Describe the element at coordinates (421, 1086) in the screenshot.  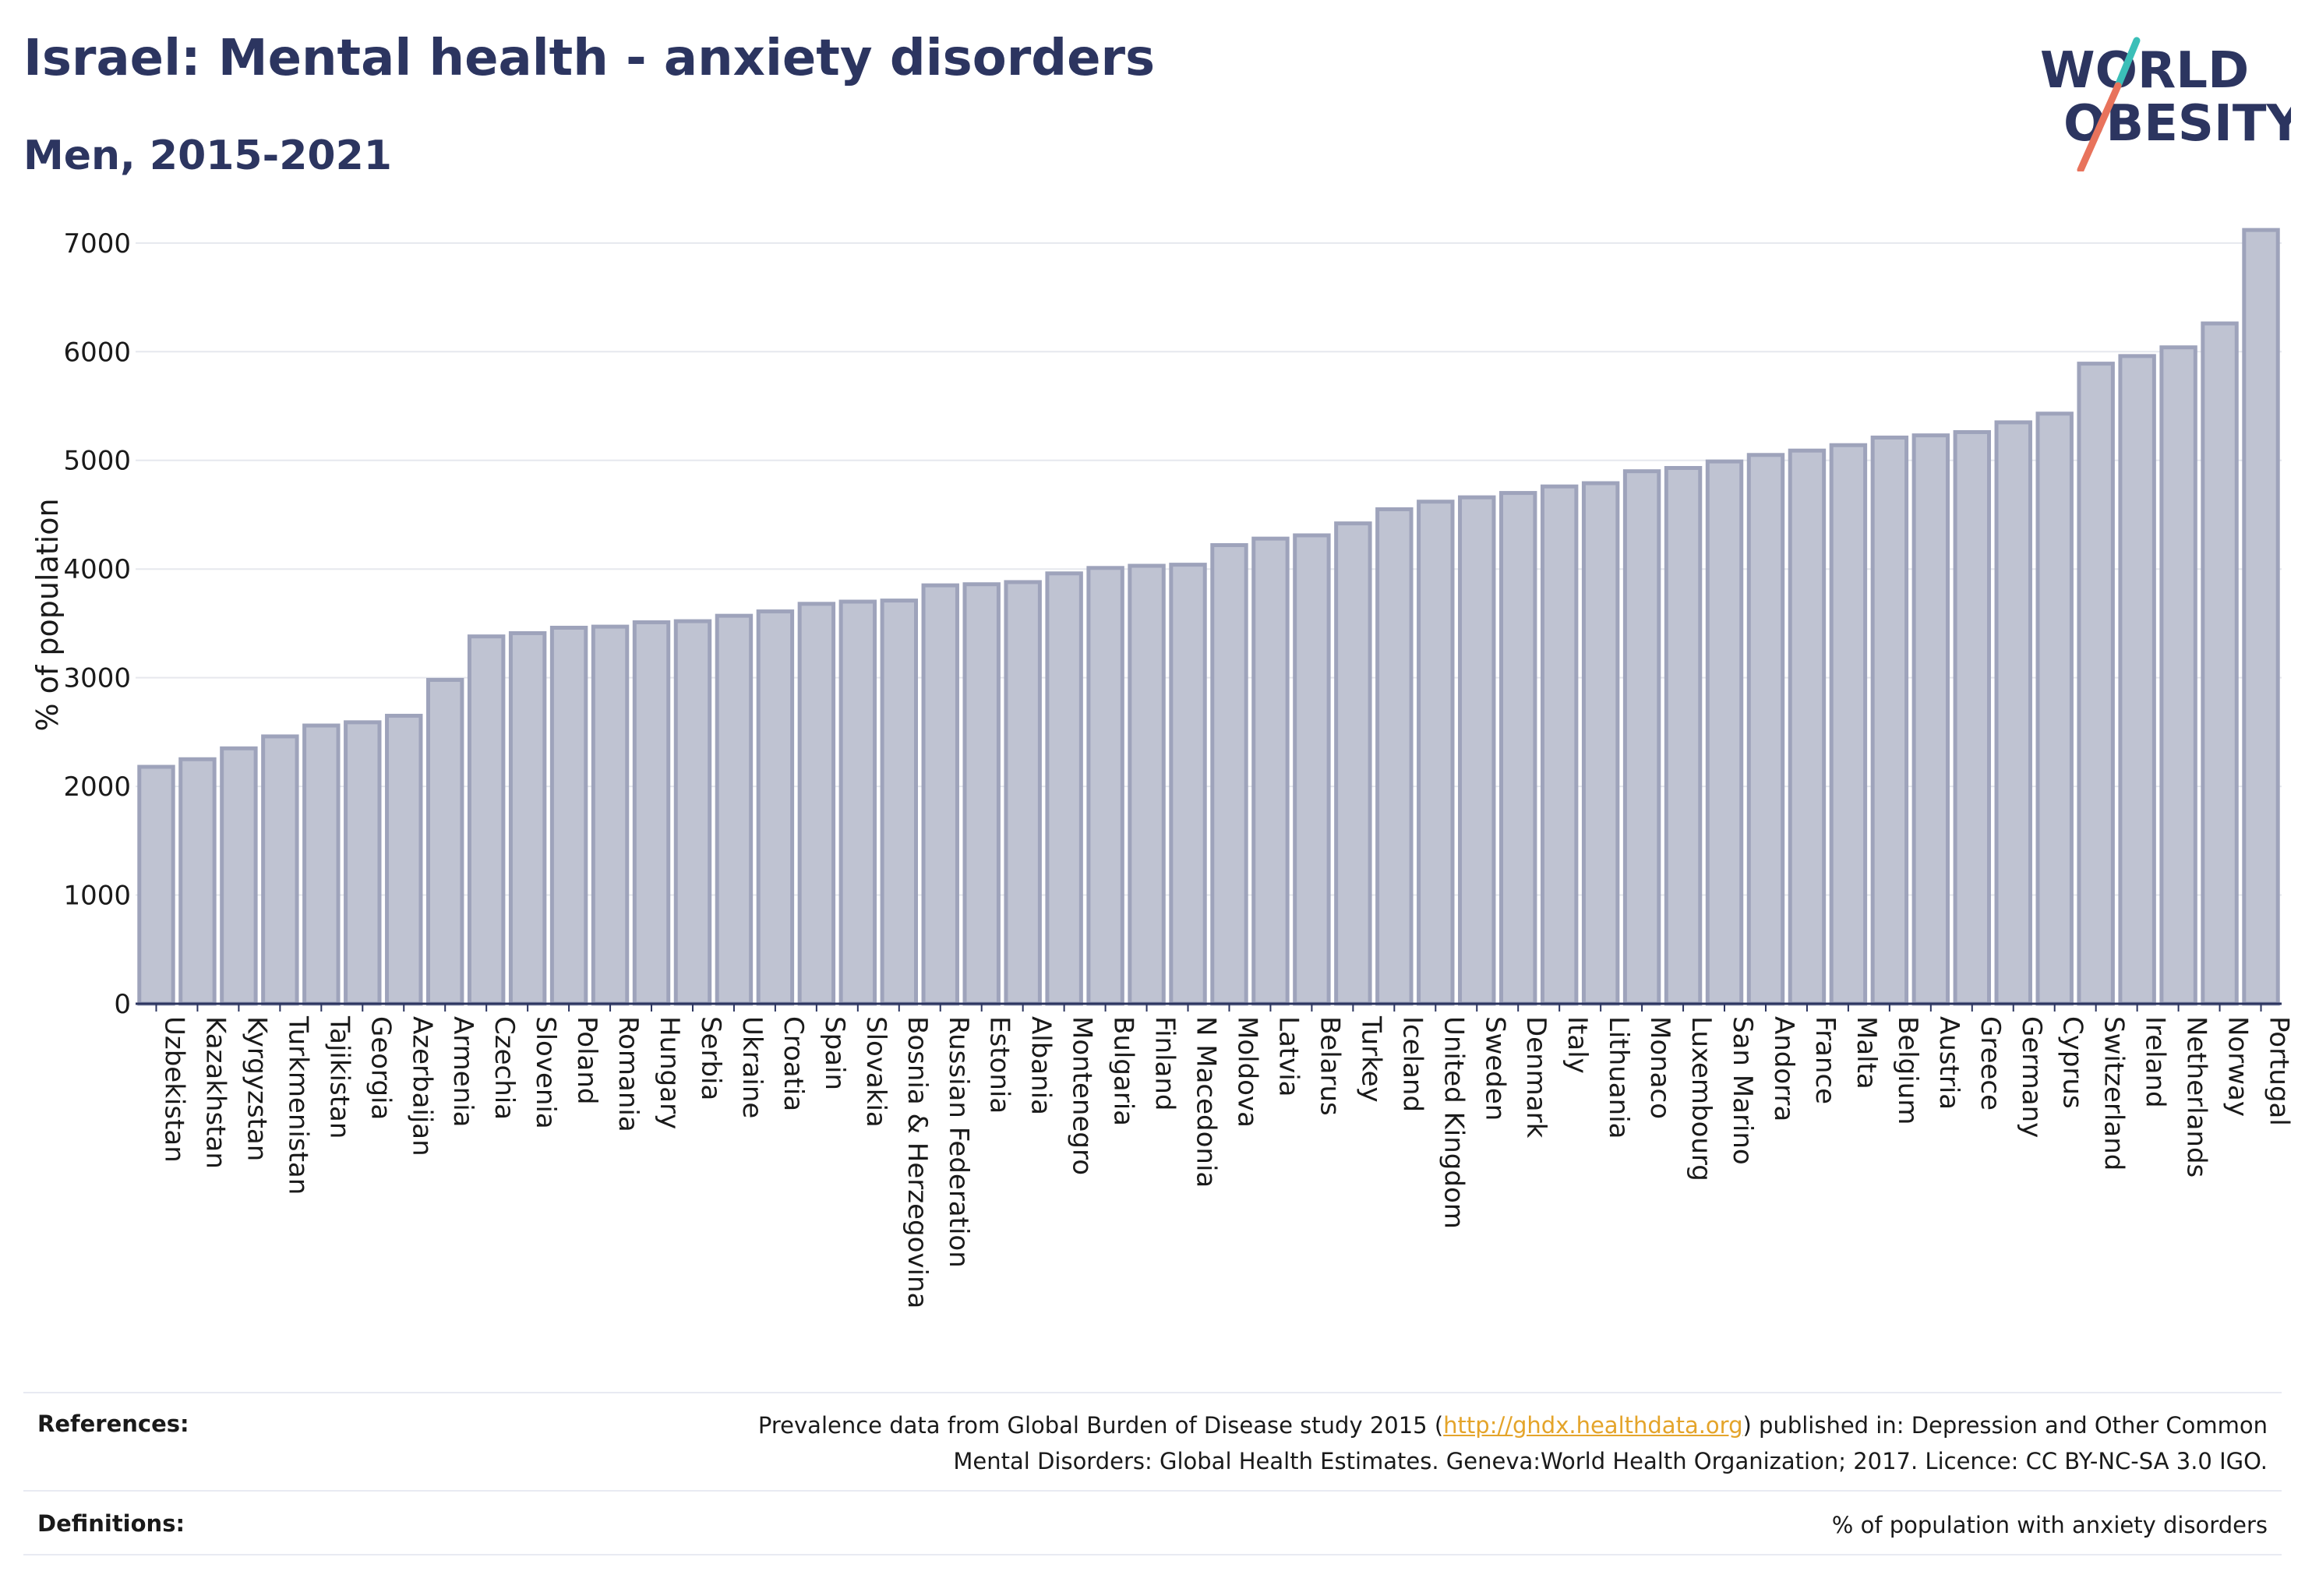
I see `x-tick-label: Azerbaijan` at that location.